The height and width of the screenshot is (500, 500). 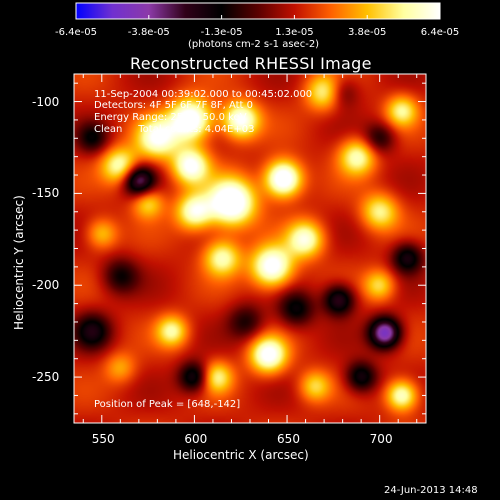 What do you see at coordinates (170, 117) in the screenshot?
I see `info-line-3: Energy Range: 25.0 - 50.0 keV` at bounding box center [170, 117].